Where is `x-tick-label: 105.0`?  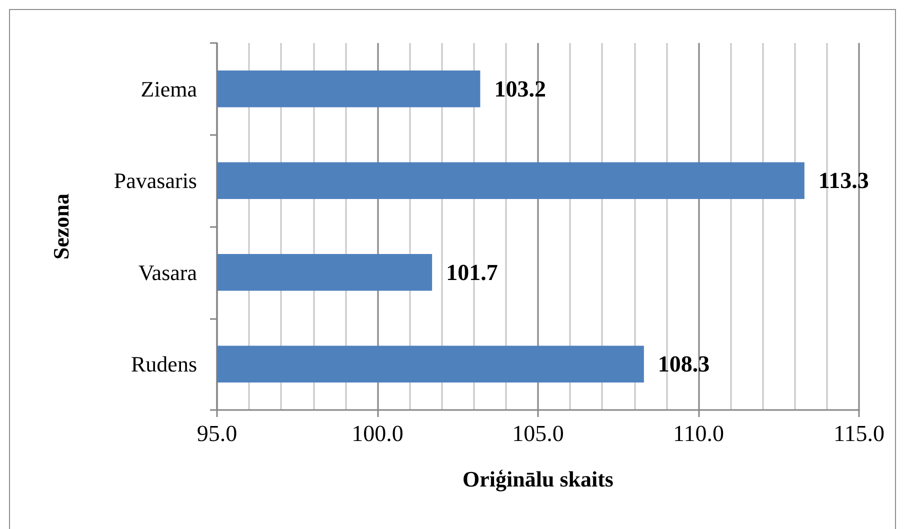 x-tick-label: 105.0 is located at coordinates (538, 433).